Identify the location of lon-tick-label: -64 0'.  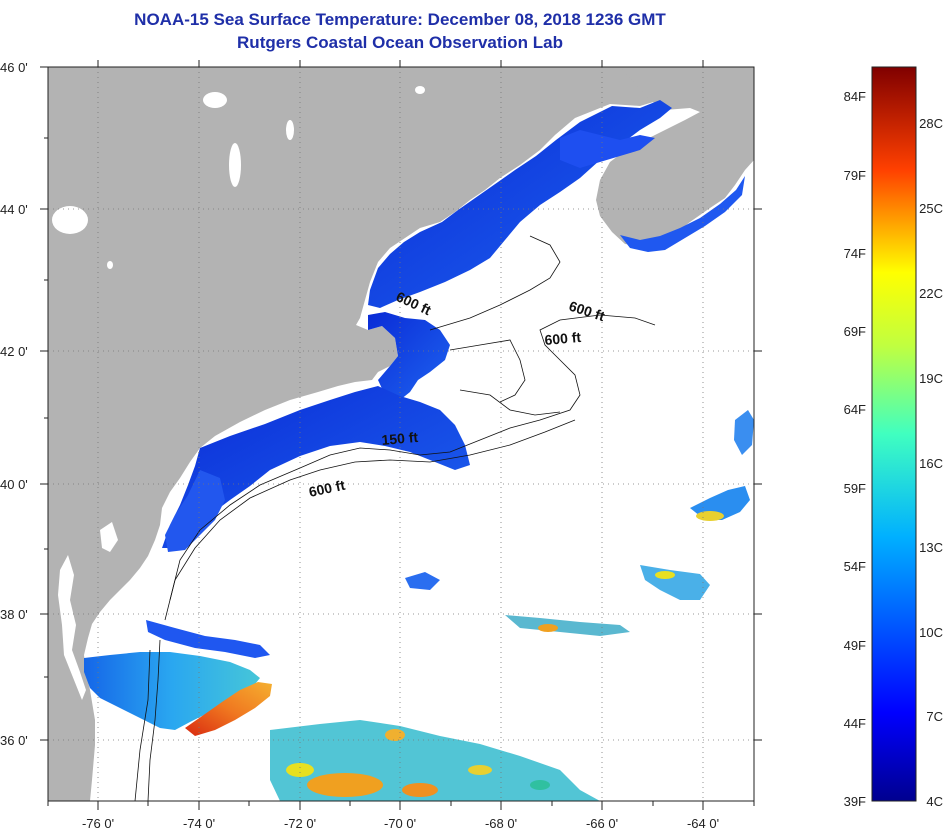
(703, 823).